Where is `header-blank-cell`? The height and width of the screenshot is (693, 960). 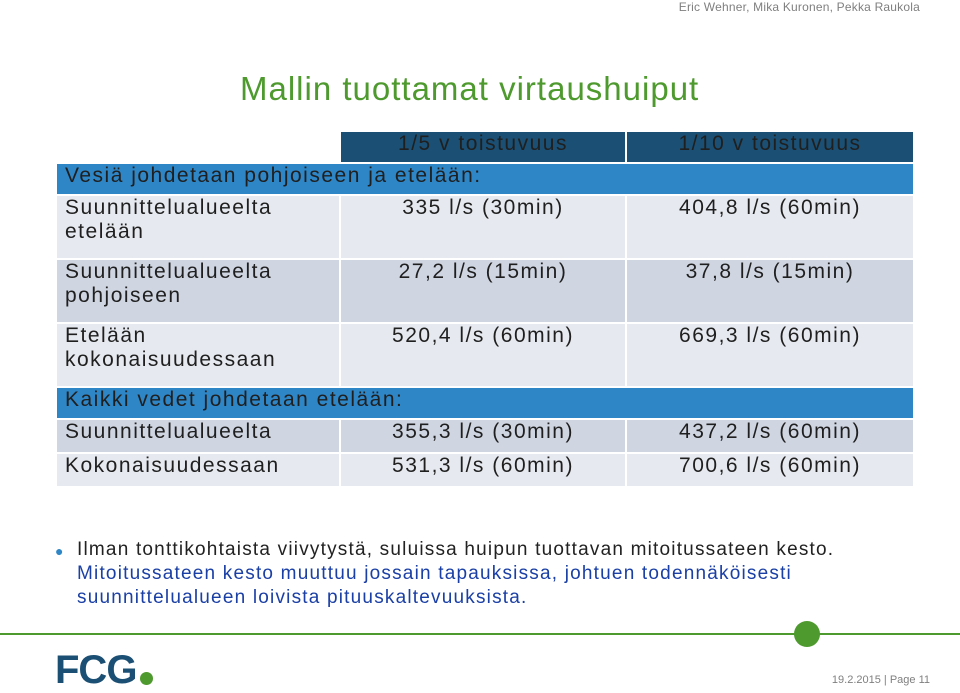
header-blank-cell is located at coordinates (198, 147).